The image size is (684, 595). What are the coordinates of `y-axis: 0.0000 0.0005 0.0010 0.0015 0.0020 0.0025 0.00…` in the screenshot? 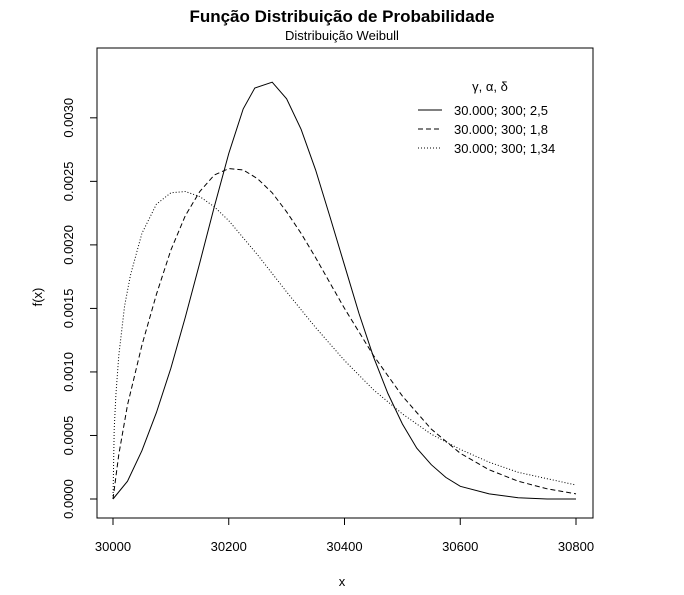 It's located at (79, 308).